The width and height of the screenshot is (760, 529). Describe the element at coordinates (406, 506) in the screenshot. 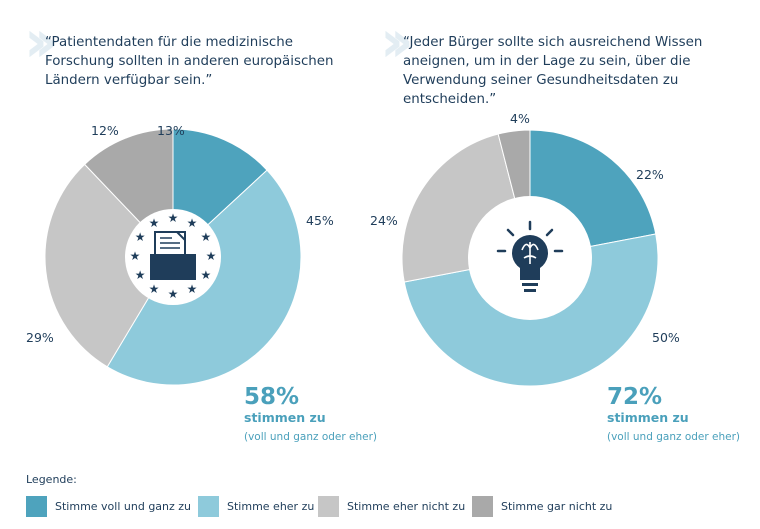

I see `legend-label: Stimme eher nicht zu` at that location.